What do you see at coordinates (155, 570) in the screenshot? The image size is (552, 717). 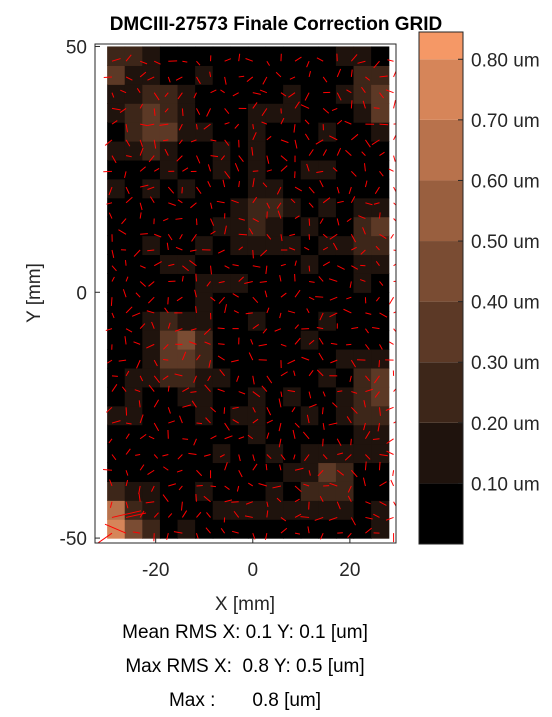 I see `x-tick-label: -20` at bounding box center [155, 570].